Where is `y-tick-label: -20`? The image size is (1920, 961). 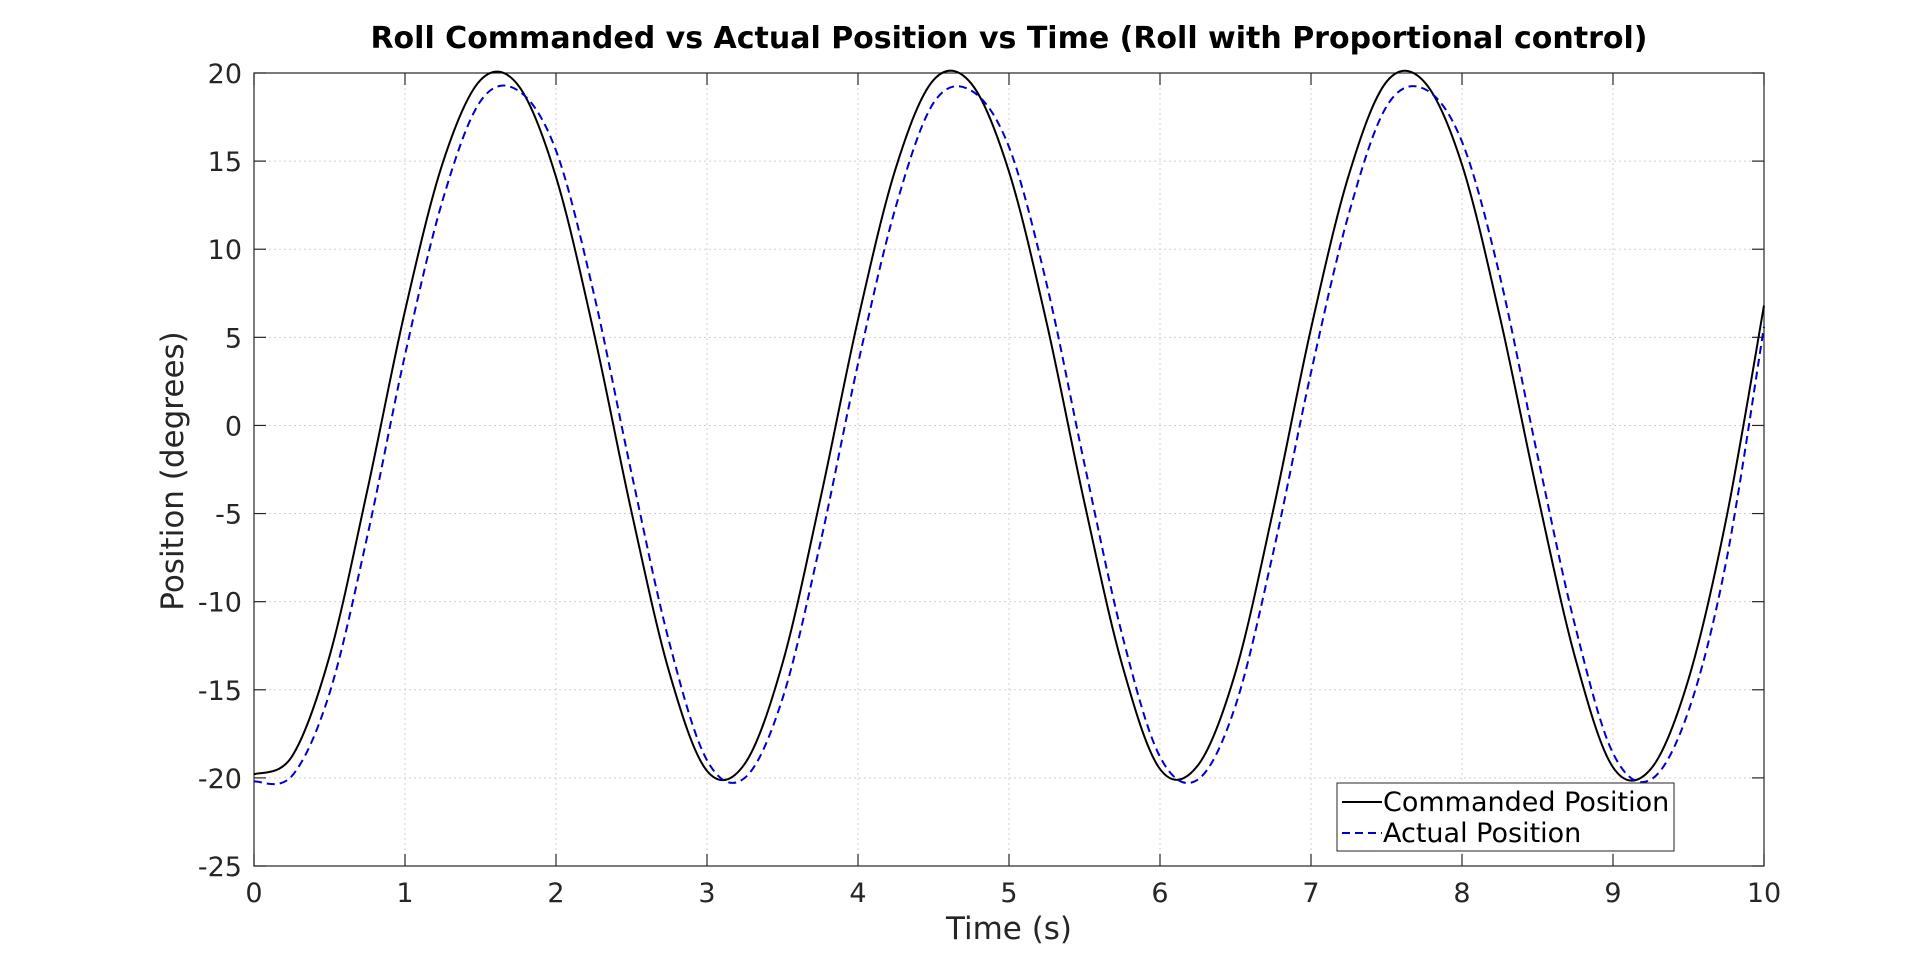
y-tick-label: -20 is located at coordinates (220, 779).